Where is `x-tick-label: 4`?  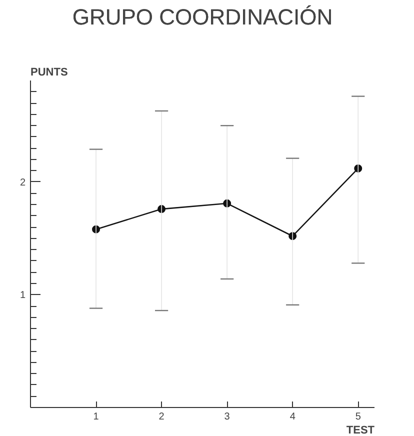
x-tick-label: 4 is located at coordinates (293, 417).